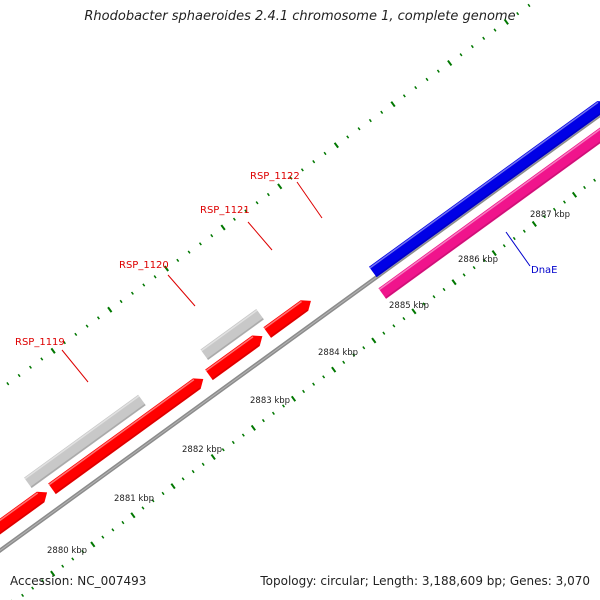 This screenshot has width=600, height=600. Describe the element at coordinates (134, 499) in the screenshot. I see `scale-label-1: 2881 kbp` at that location.